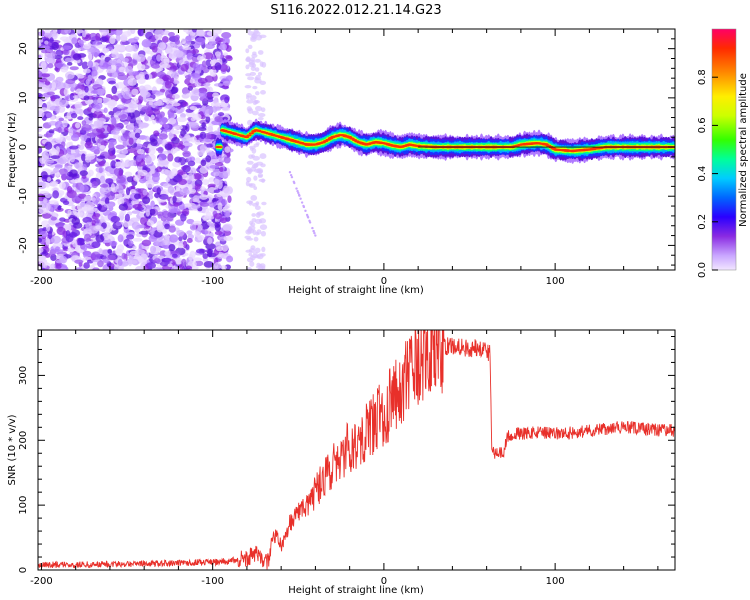  What do you see at coordinates (356, 290) in the screenshot?
I see `top-x-label: Height of straight line (km)` at bounding box center [356, 290].